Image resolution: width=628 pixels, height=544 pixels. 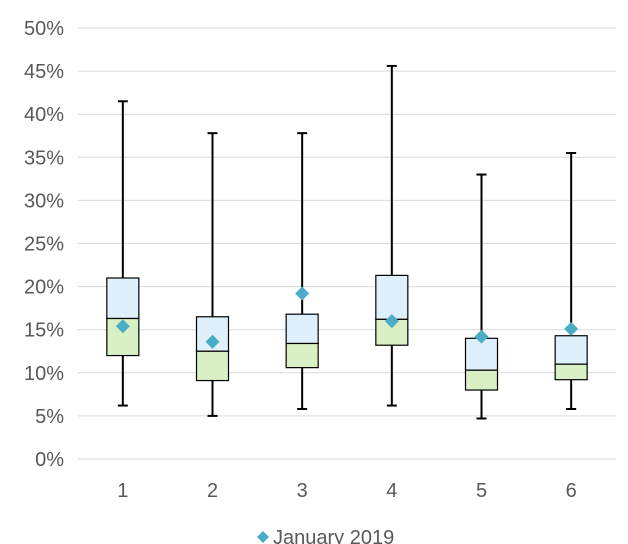 What do you see at coordinates (44, 158) in the screenshot?
I see `y-tick-label: 35%` at bounding box center [44, 158].